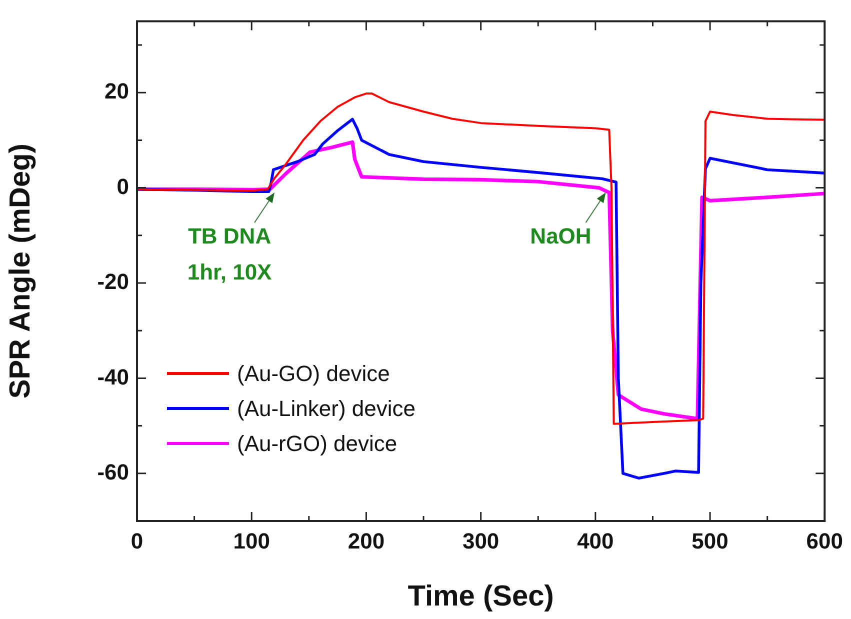 The height and width of the screenshot is (619, 851). I want to click on y-tick-label: 20, so click(116, 91).